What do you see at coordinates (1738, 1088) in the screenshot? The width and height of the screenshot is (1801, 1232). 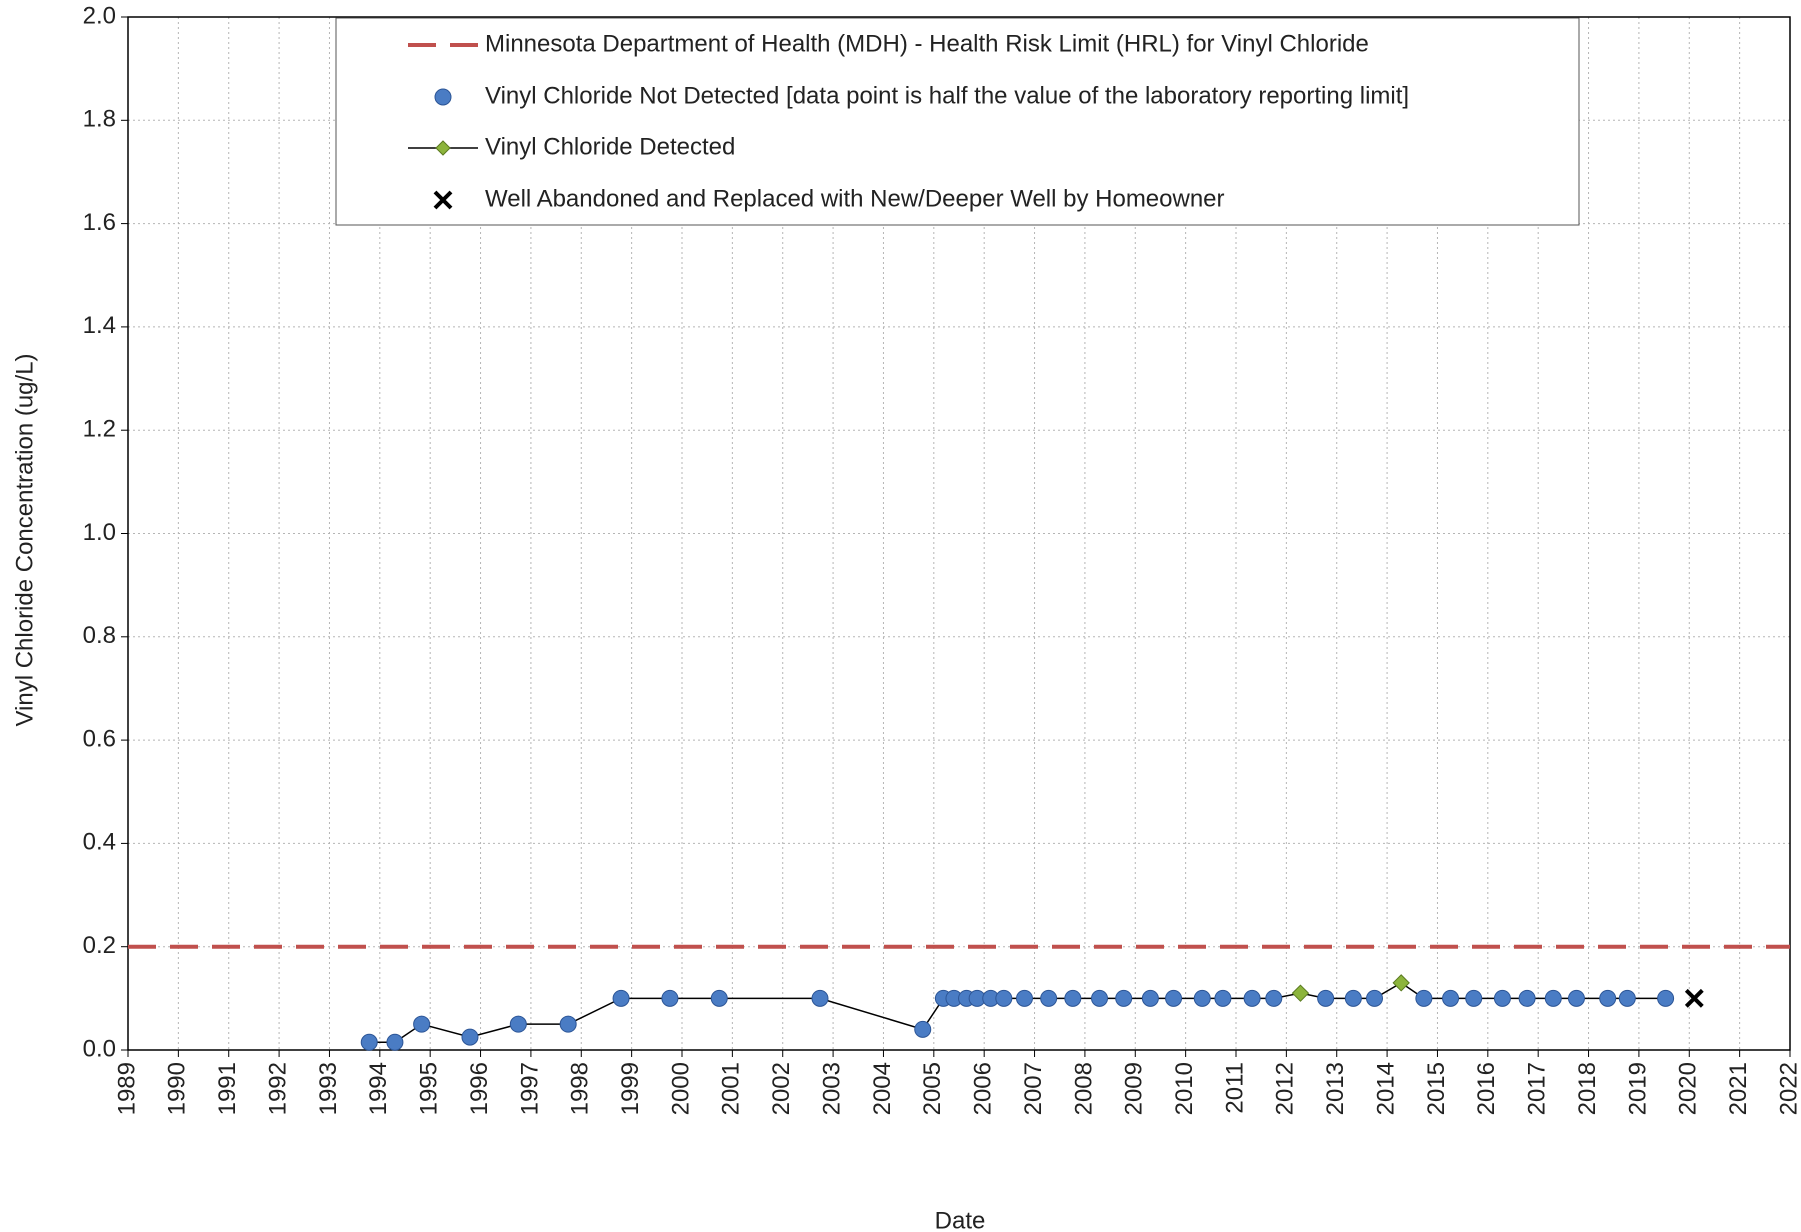 I see `x-tick-label: 2021` at bounding box center [1738, 1088].